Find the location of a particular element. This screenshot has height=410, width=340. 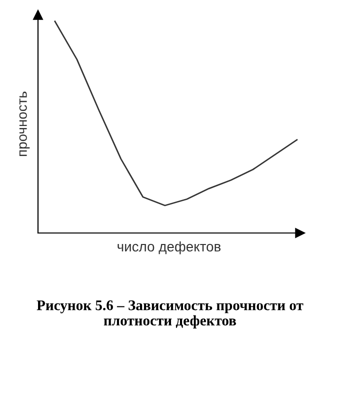

y-axis-title: прочность is located at coordinates (24, 124).